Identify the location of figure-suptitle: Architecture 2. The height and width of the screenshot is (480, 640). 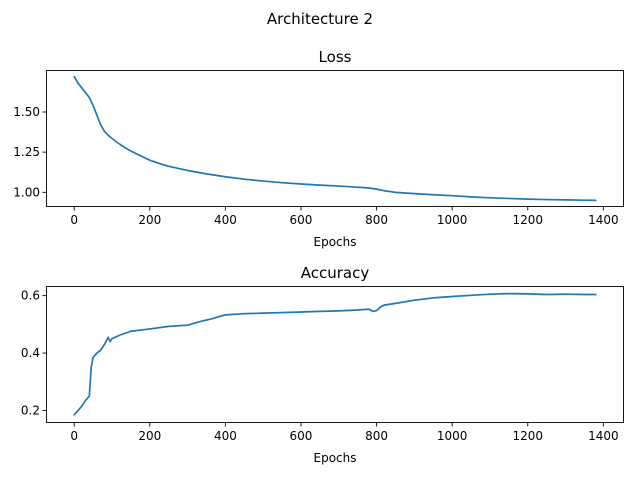
(320, 19).